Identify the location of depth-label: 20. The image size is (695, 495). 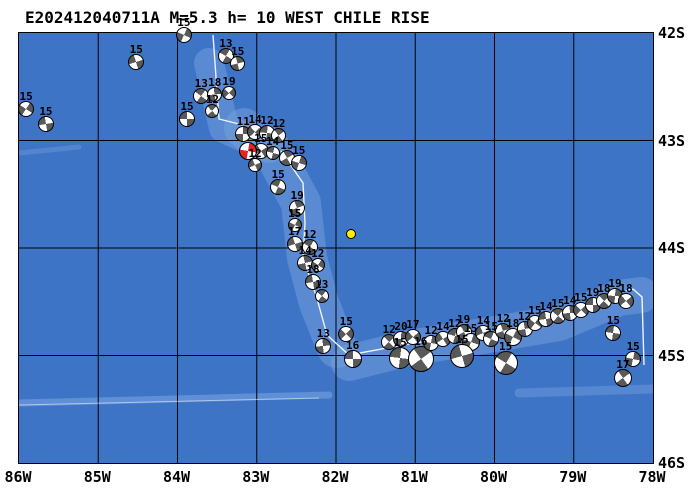
(401, 327).